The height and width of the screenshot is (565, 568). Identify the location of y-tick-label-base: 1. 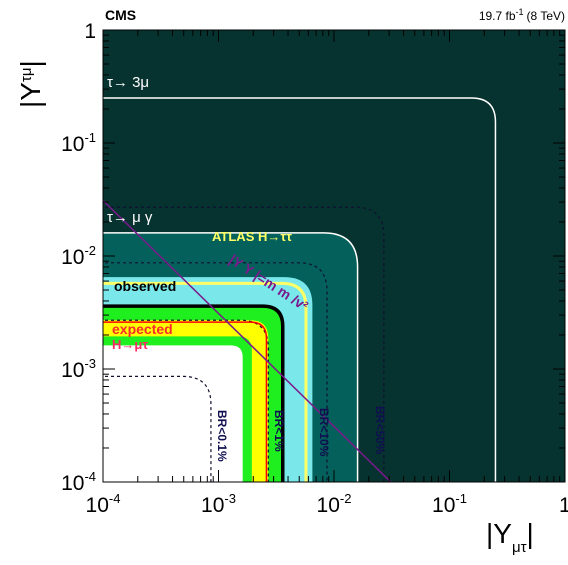
(90, 31).